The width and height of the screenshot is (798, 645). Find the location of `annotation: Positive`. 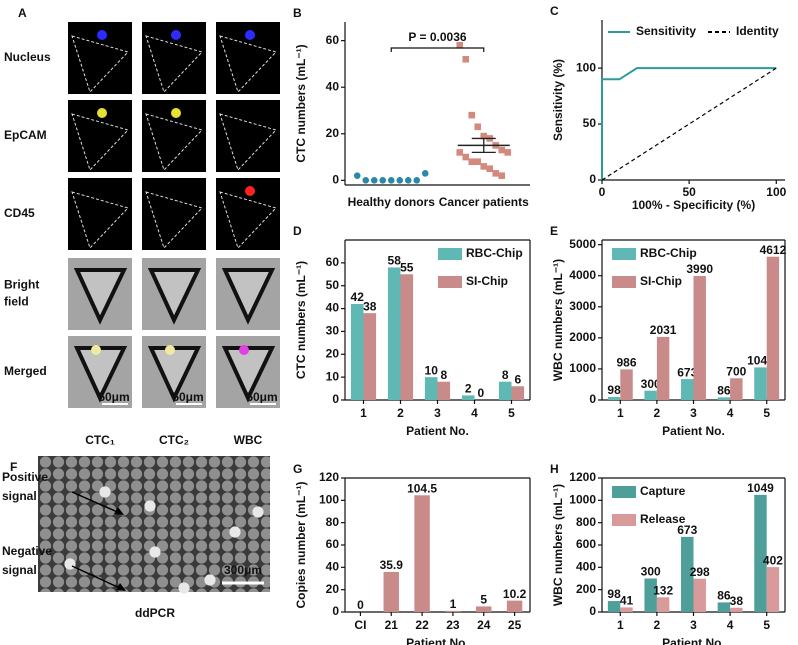

annotation: Positive is located at coordinates (25, 477).